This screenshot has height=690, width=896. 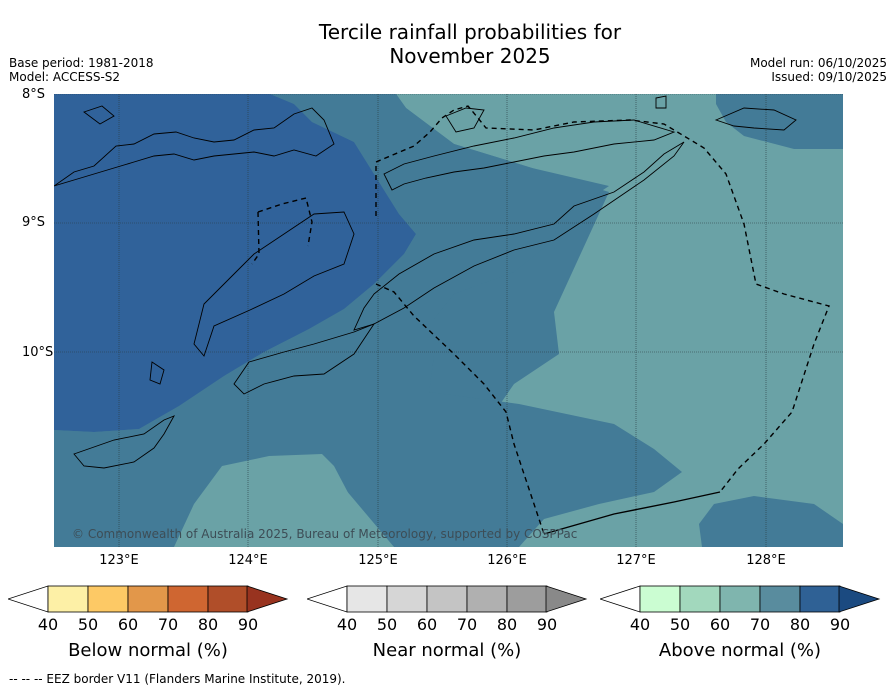 I want to click on issued-date: Issued: 09/10/2025, so click(x=829, y=77).